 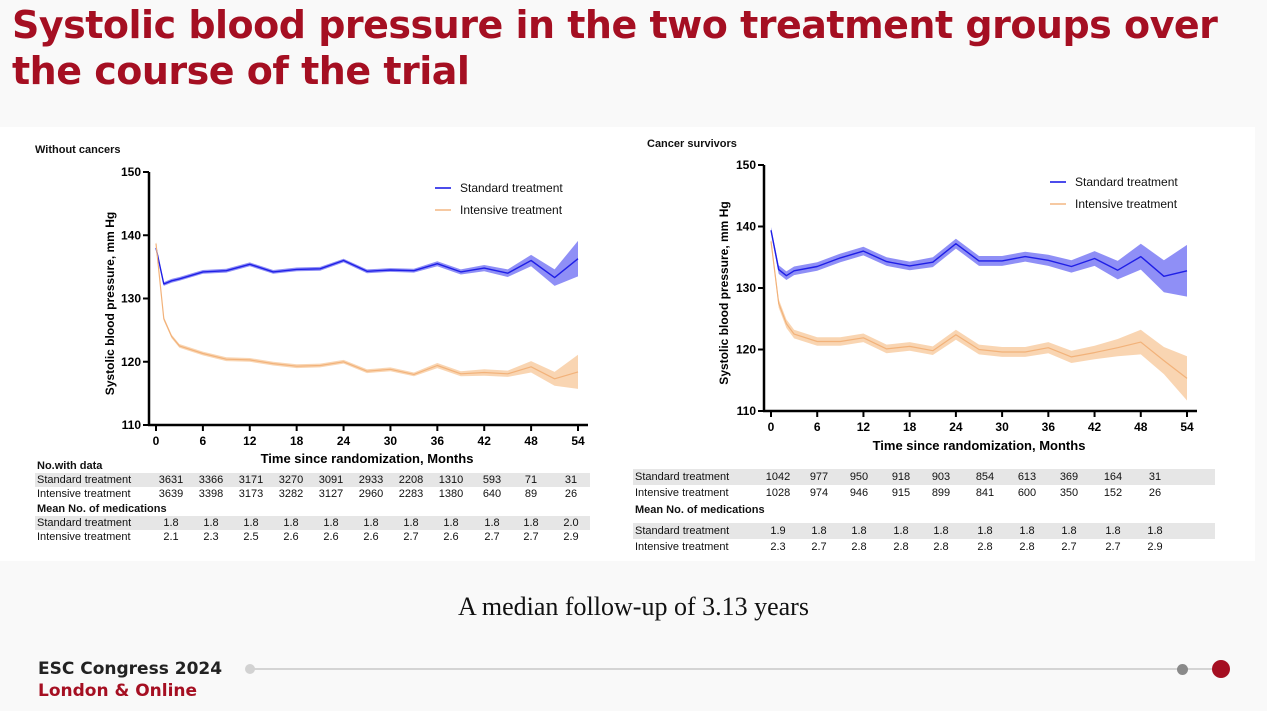 I want to click on table-cell: 3270, so click(x=291, y=480).